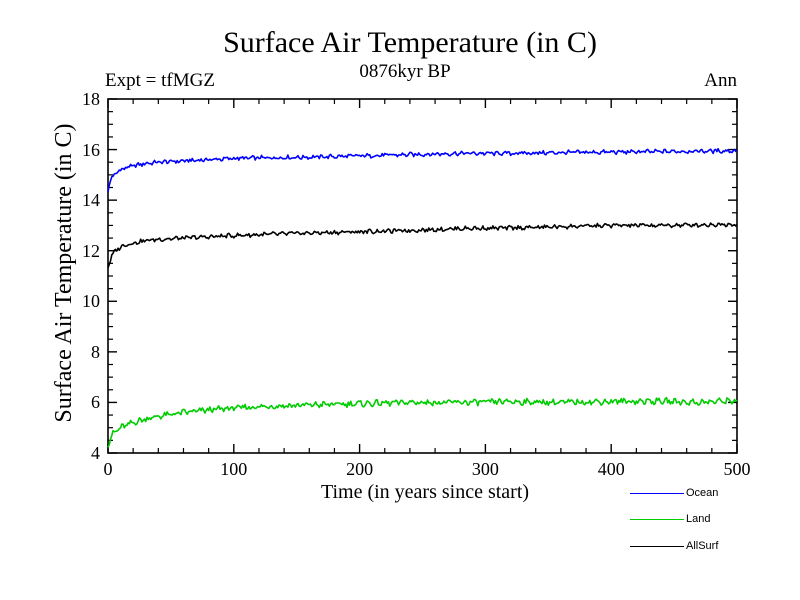  Describe the element at coordinates (91, 99) in the screenshot. I see `y-tick-label: 18` at that location.